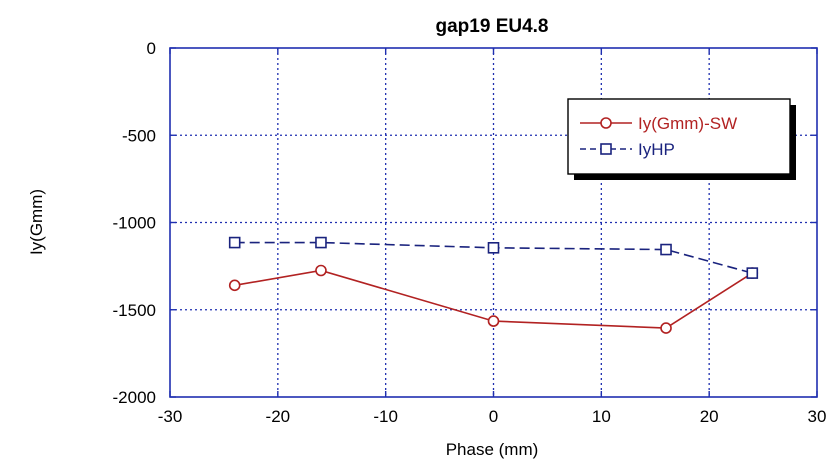  I want to click on y-tick-label: -500, so click(139, 135).